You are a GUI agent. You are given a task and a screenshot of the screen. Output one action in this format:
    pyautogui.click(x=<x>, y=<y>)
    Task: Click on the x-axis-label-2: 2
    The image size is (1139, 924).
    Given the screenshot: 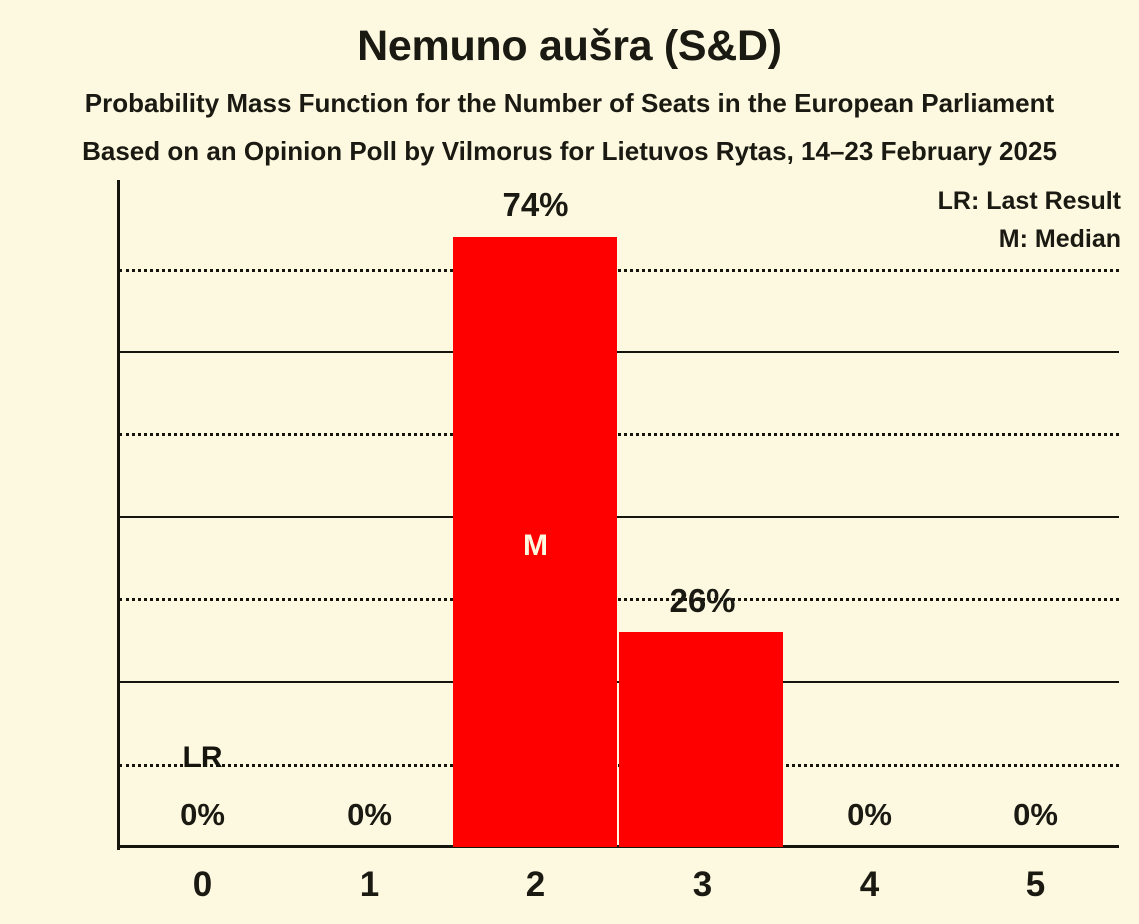 What is the action you would take?
    pyautogui.click(x=535, y=884)
    